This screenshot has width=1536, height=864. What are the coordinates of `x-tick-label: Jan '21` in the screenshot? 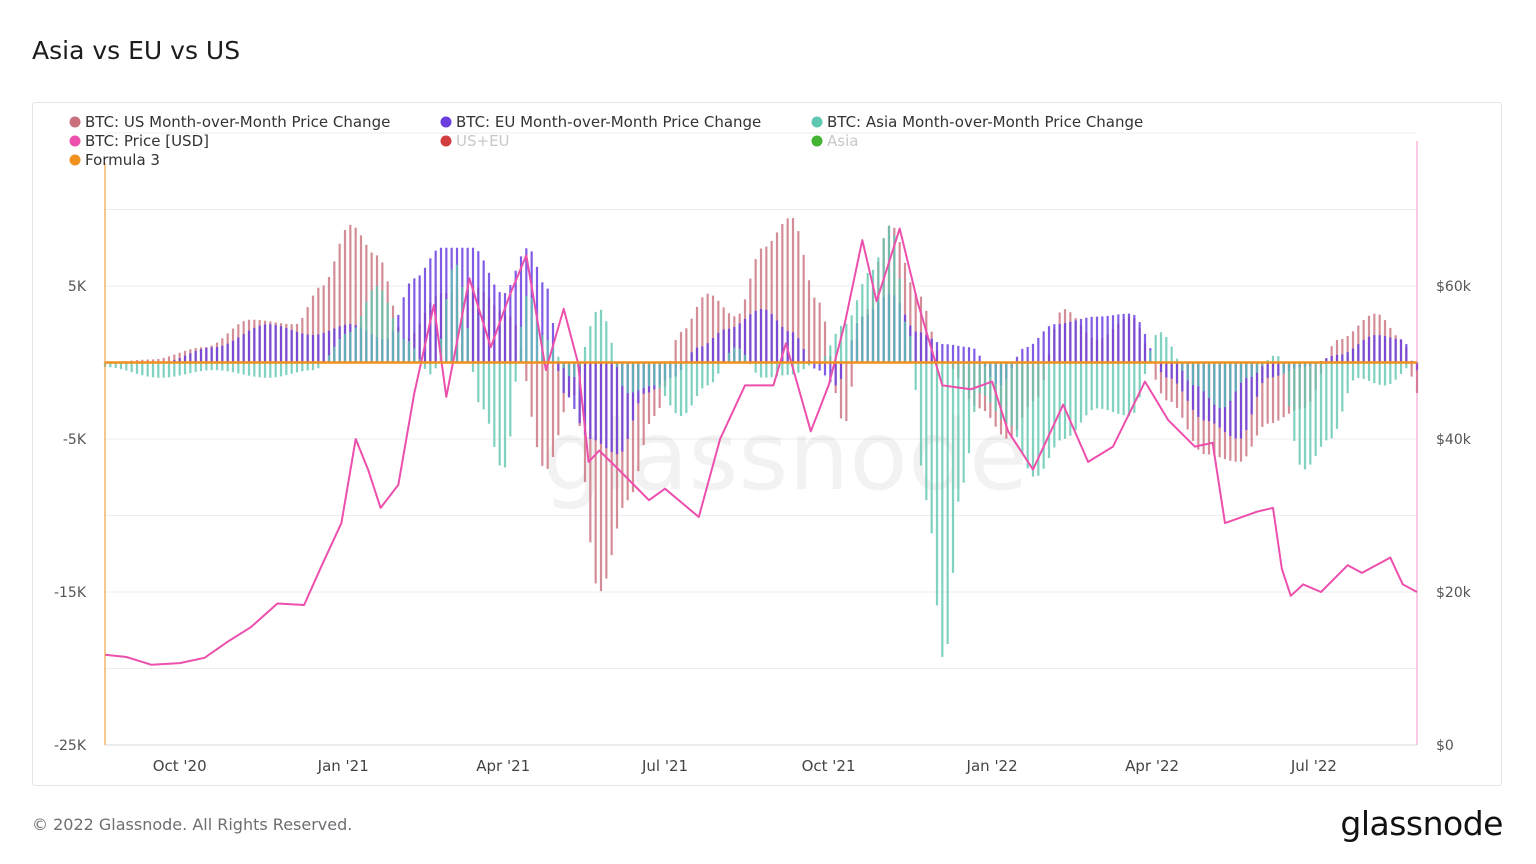 It's located at (343, 766).